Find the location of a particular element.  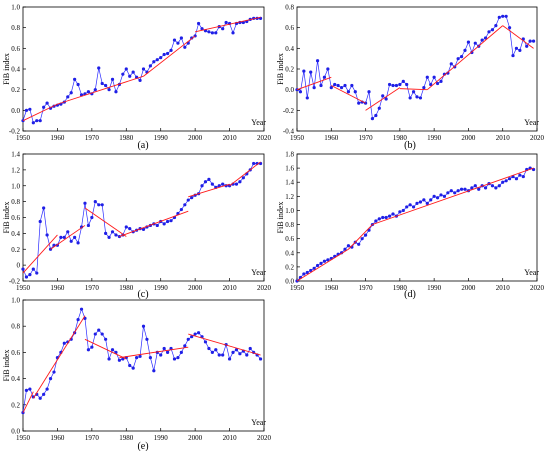

y-tick-label: 0.0 is located at coordinates (289, 90).